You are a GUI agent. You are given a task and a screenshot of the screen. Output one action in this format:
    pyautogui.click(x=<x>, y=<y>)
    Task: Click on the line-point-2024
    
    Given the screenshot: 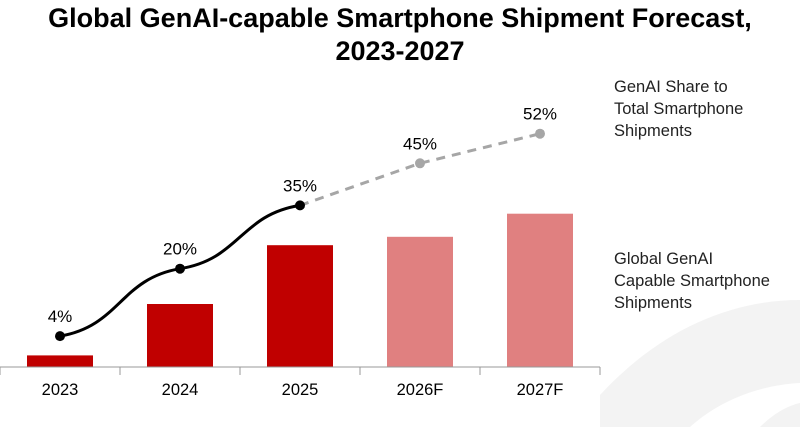 What is the action you would take?
    pyautogui.click(x=180, y=268)
    